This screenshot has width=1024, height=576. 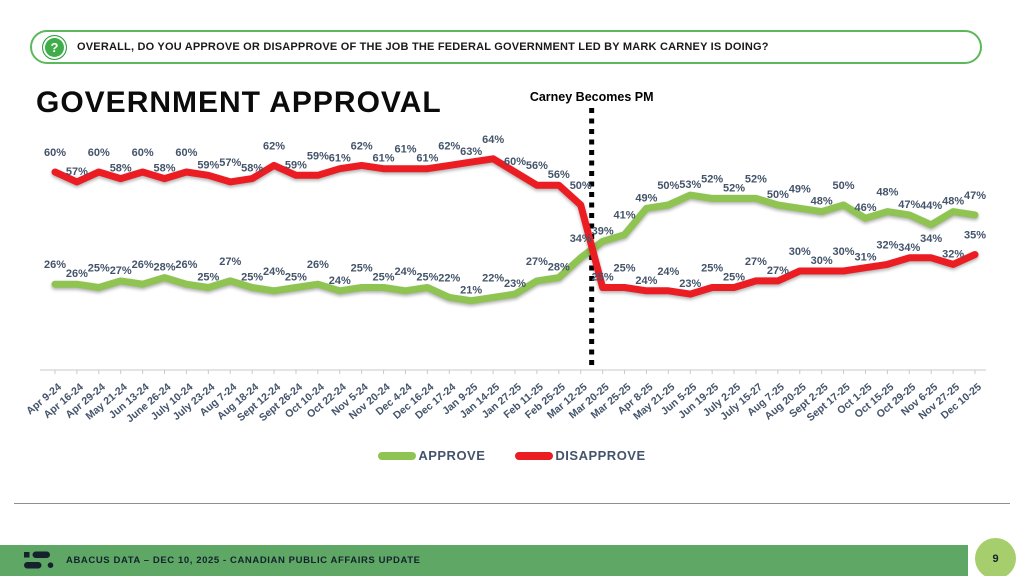 I want to click on legend-item-approve: APPROVE, so click(x=431, y=455).